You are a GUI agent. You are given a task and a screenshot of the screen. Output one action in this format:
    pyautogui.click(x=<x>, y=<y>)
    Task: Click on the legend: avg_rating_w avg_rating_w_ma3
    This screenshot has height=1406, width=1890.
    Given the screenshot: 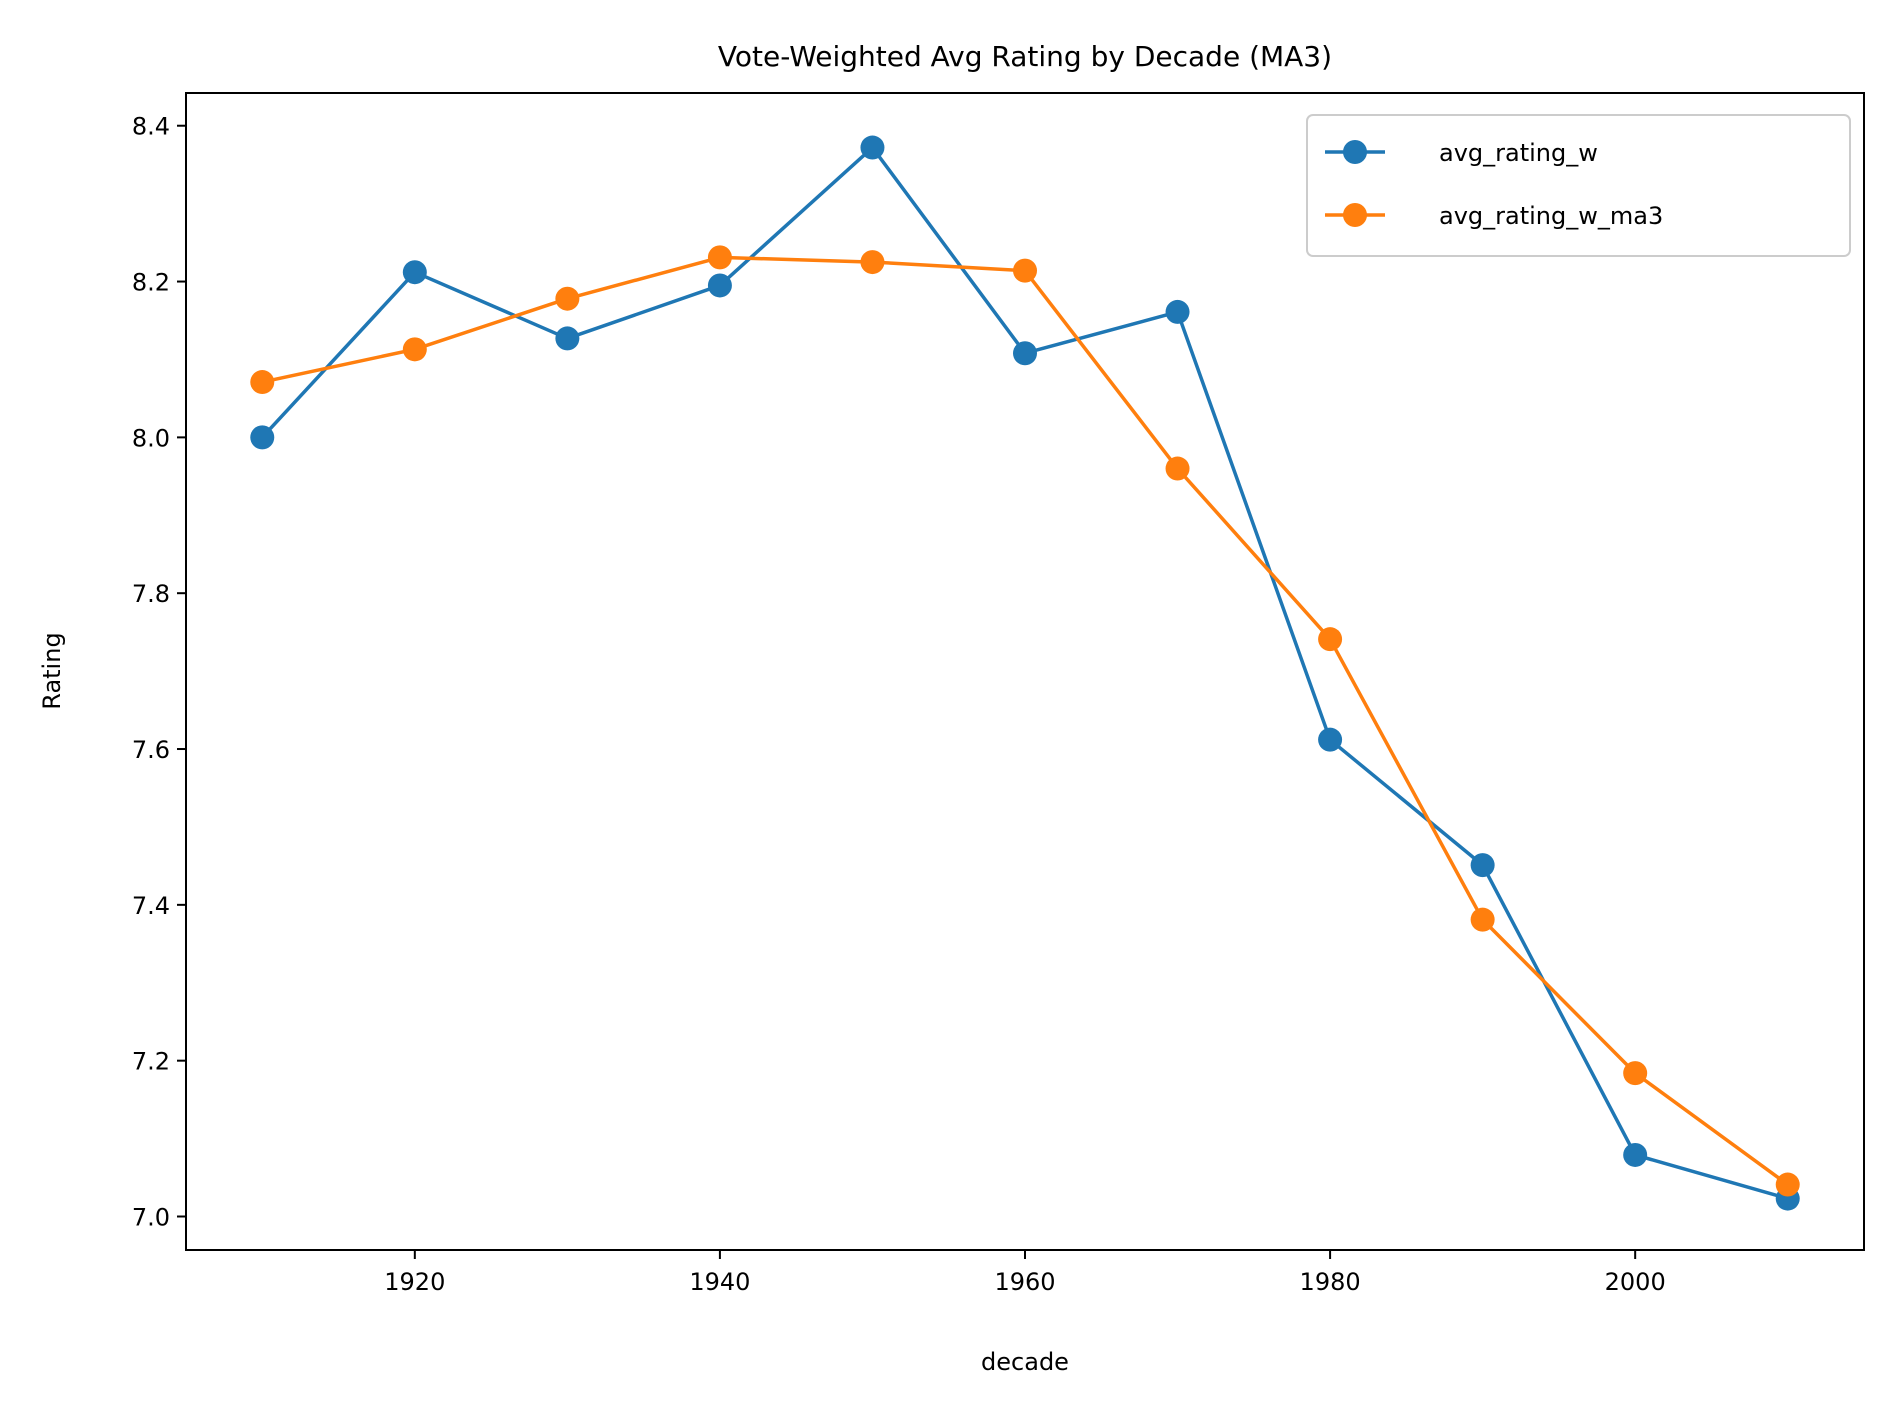 What is the action you would take?
    pyautogui.click(x=1578, y=185)
    